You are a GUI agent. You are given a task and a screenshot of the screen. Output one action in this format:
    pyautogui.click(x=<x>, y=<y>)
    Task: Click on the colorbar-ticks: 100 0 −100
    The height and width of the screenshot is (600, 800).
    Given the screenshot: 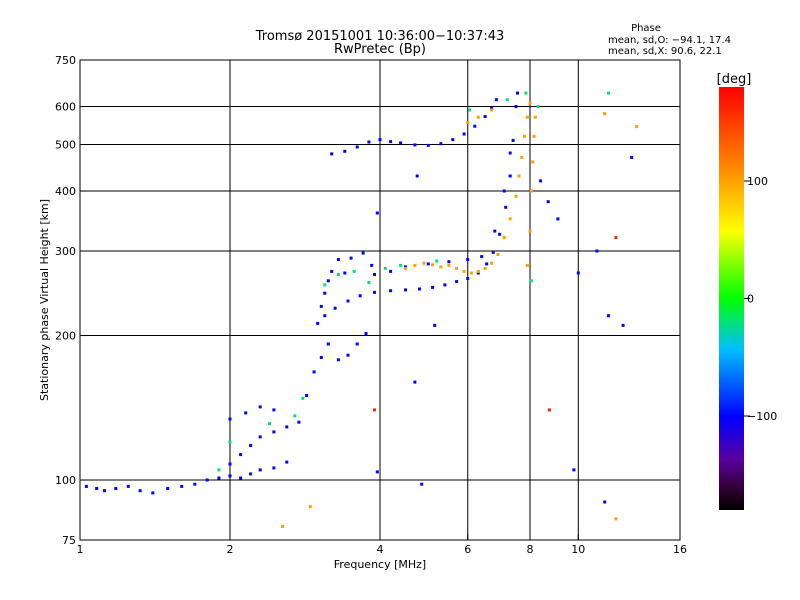 What is the action you would take?
    pyautogui.click(x=760, y=299)
    